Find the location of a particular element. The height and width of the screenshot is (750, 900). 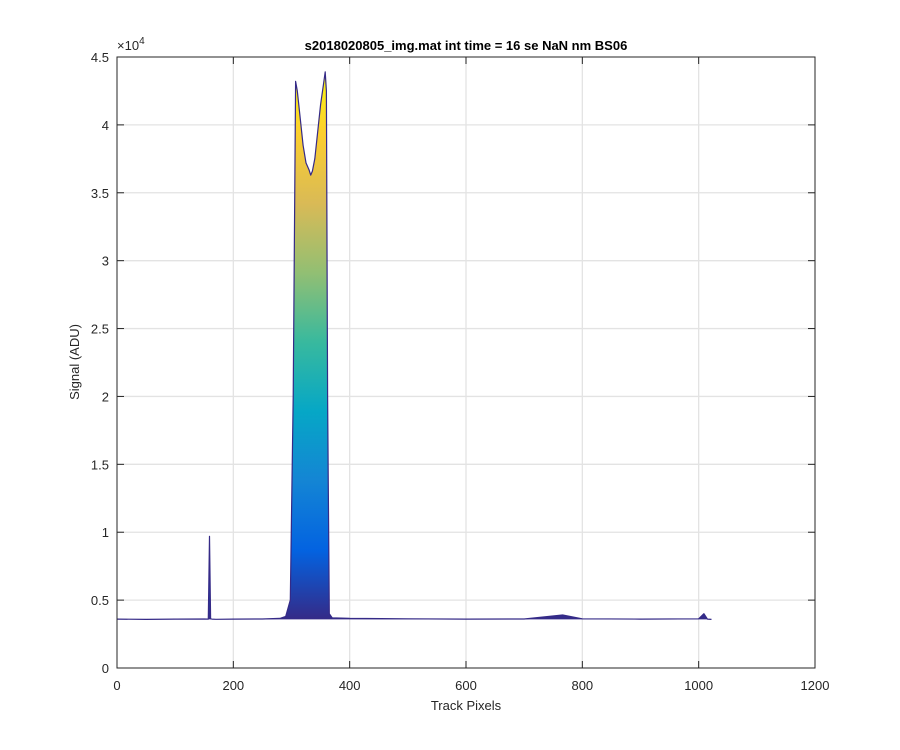

x-tick-label: 600 is located at coordinates (466, 685).